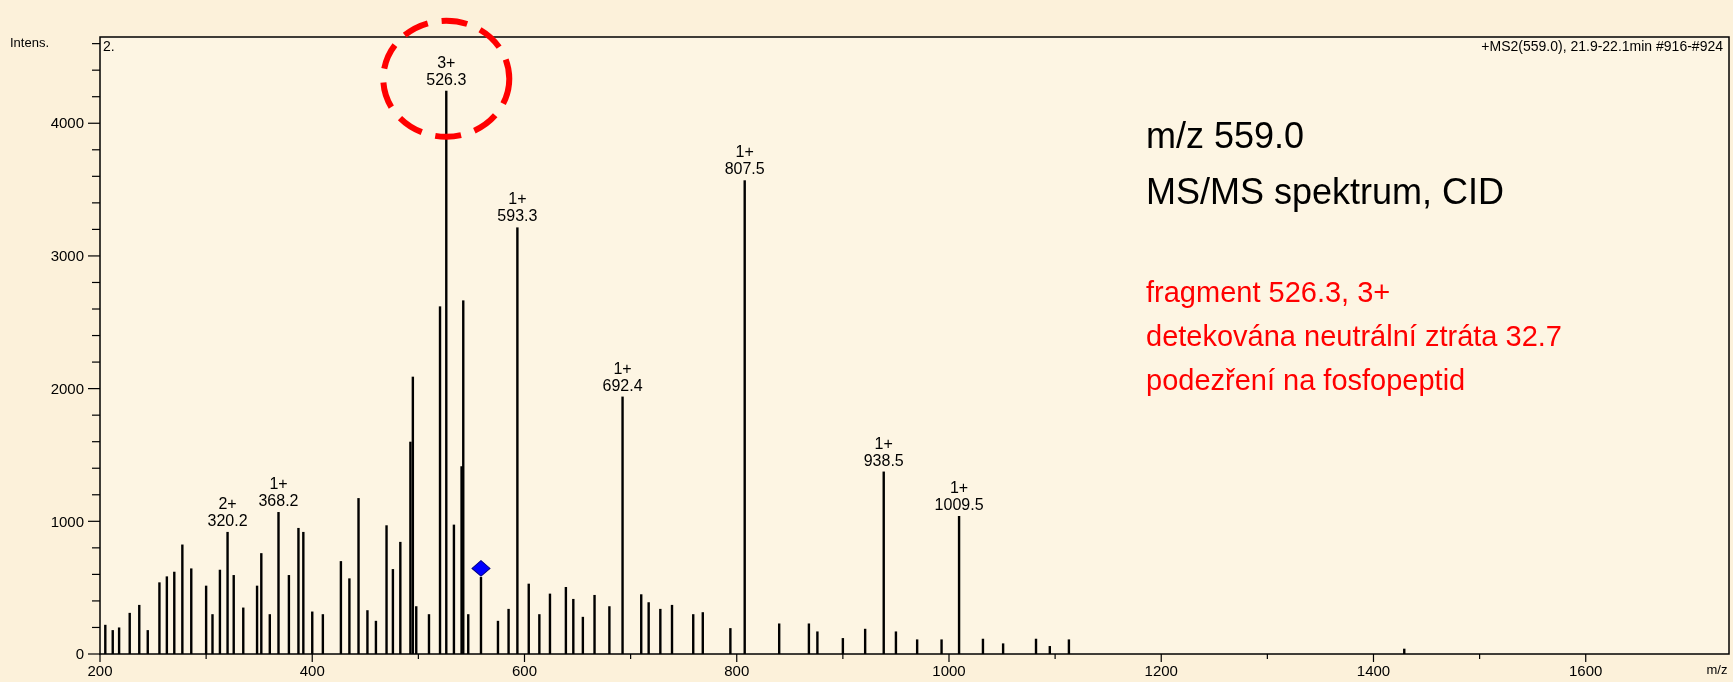 This screenshot has width=1733, height=682. What do you see at coordinates (1354, 336) in the screenshot?
I see `annotation: detekována neutrální ztráta 32.7` at bounding box center [1354, 336].